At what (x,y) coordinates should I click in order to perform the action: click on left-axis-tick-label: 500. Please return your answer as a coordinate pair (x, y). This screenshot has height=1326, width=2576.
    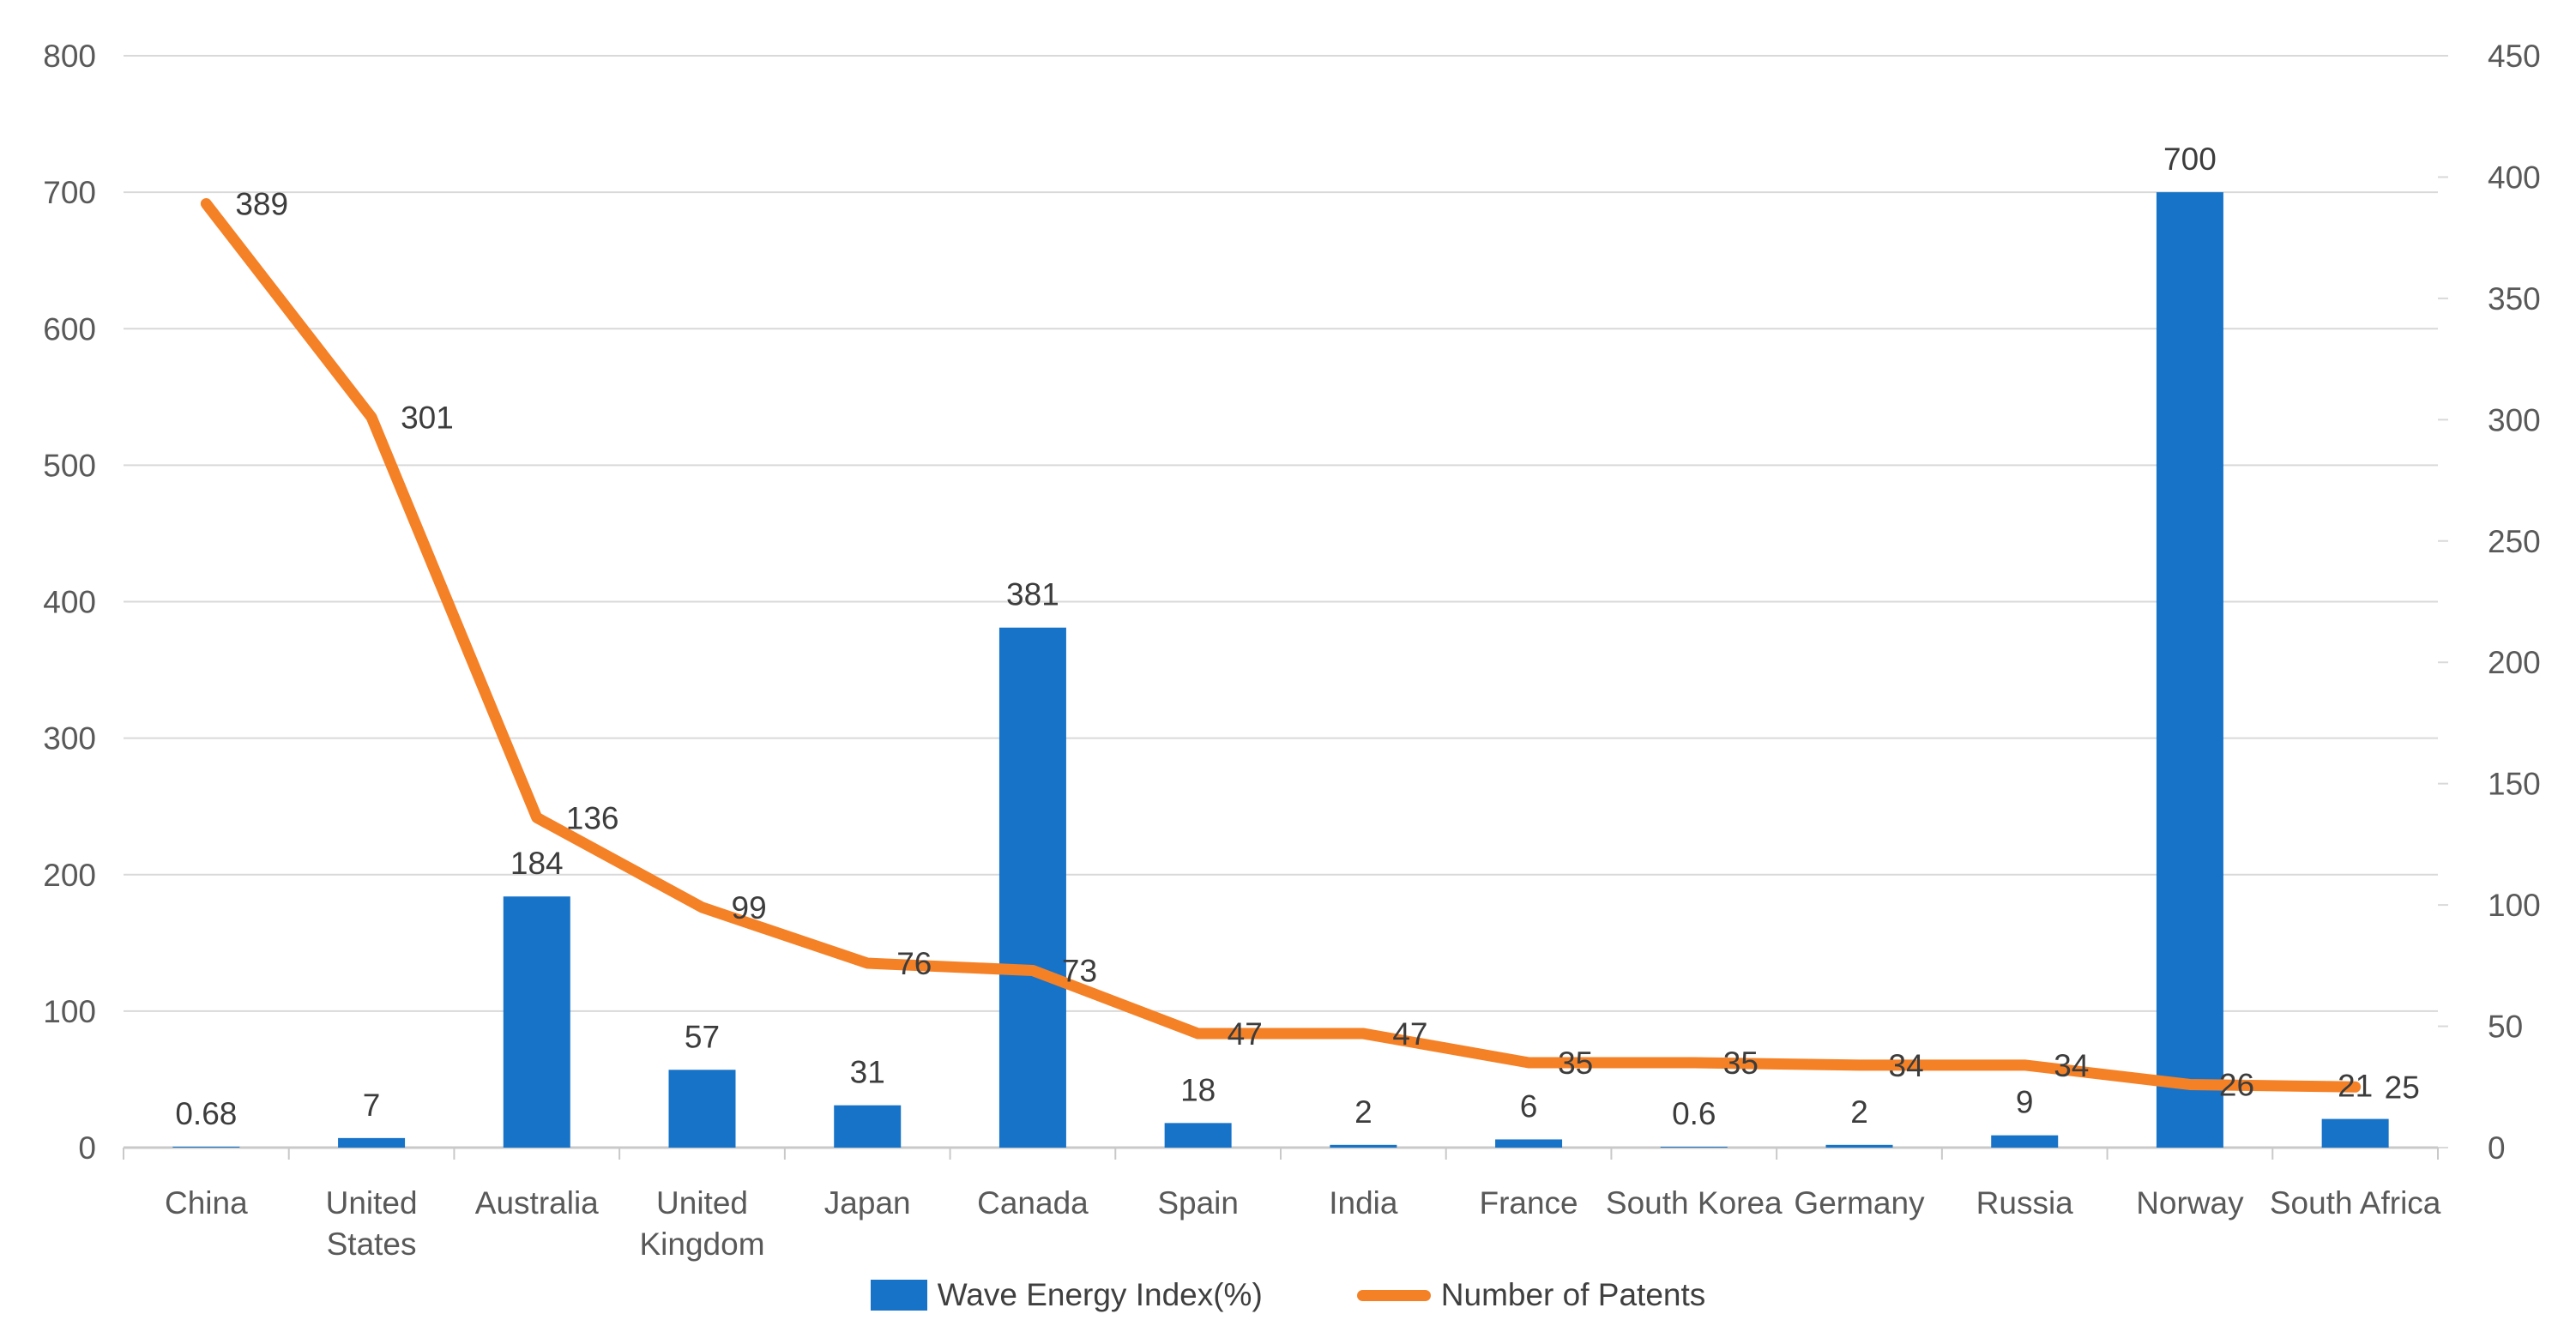
    Looking at the image, I should click on (69, 466).